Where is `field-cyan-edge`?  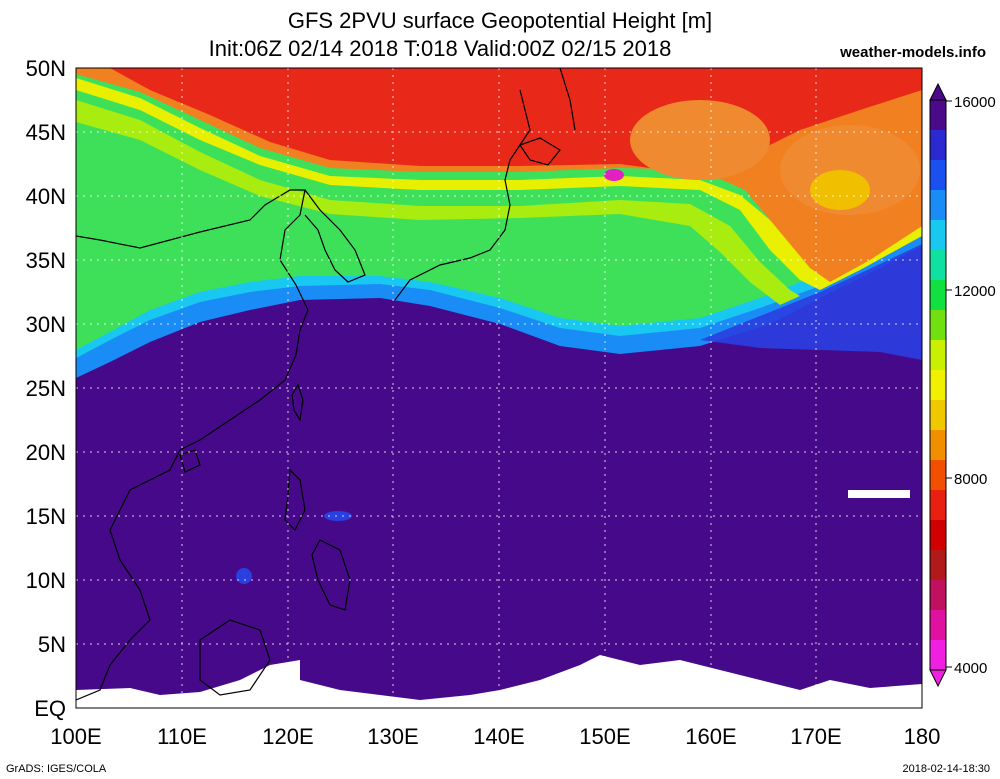 field-cyan-edge is located at coordinates (499, 292).